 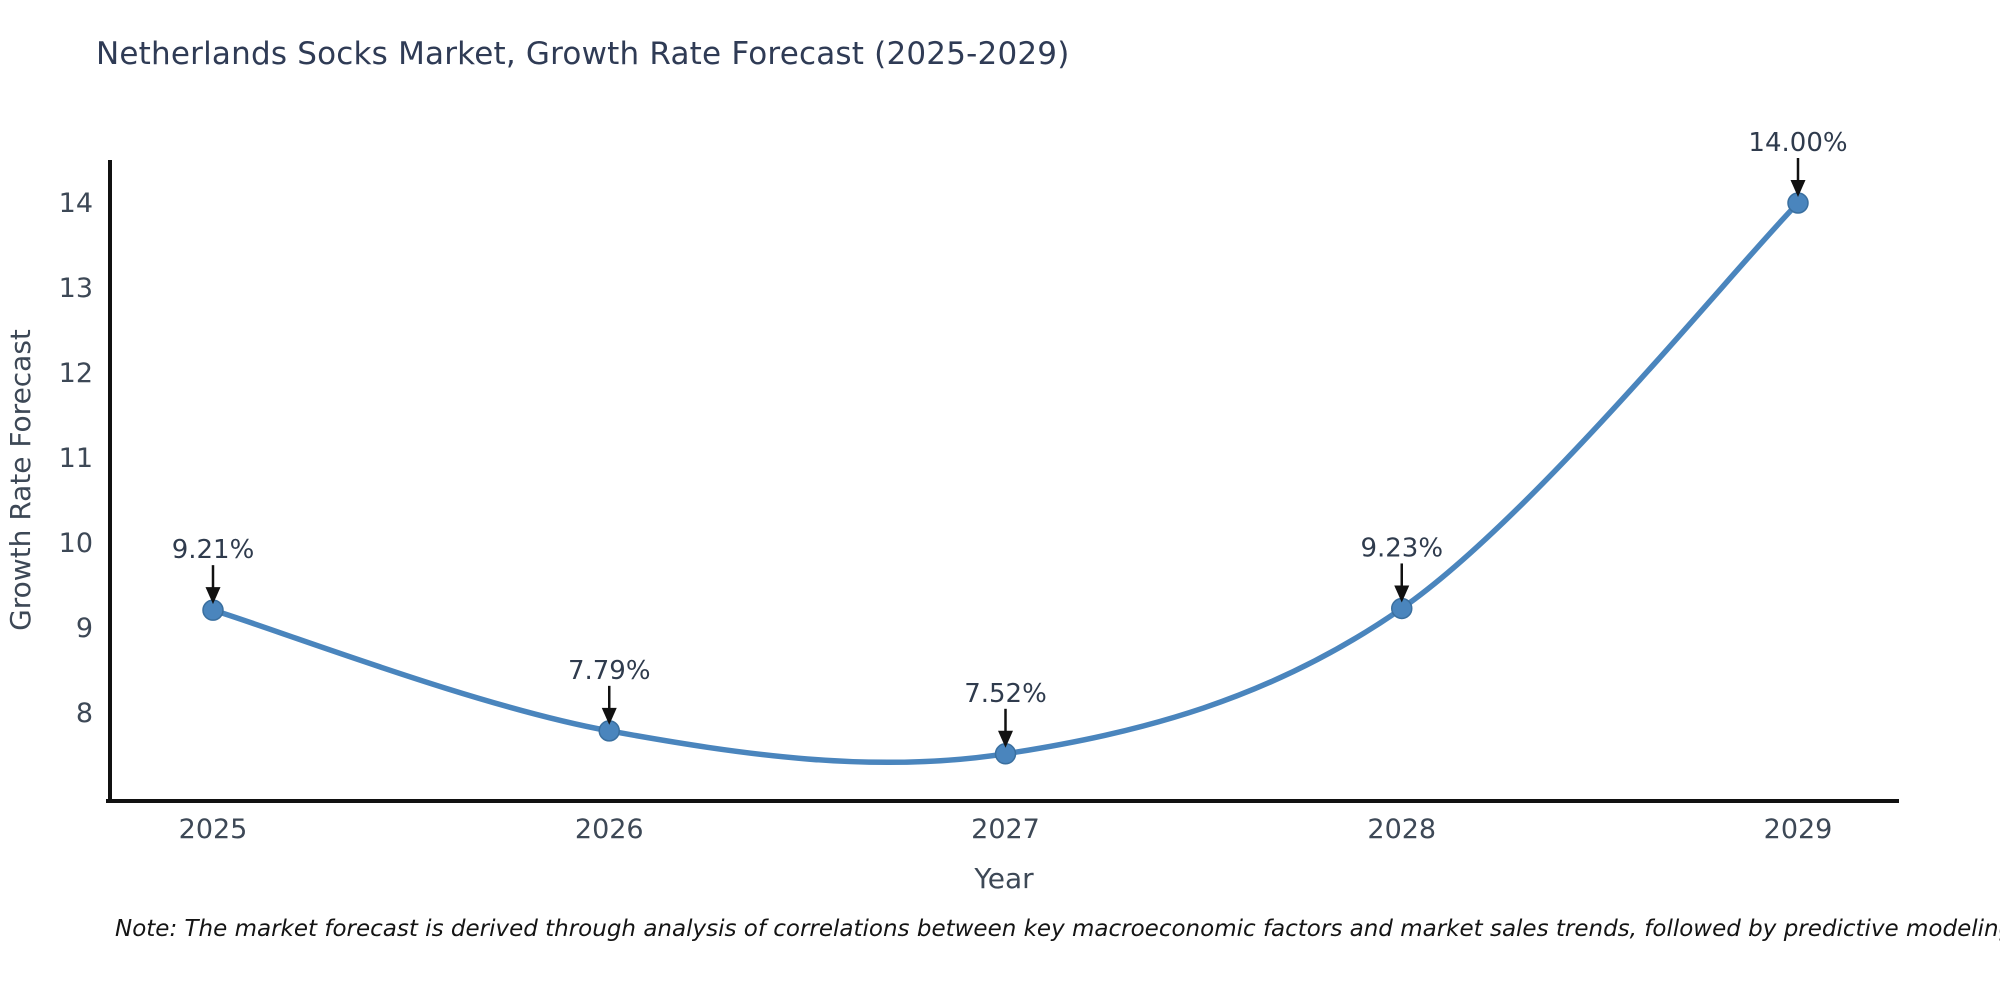 What do you see at coordinates (84, 628) in the screenshot?
I see `y-tick-label: 9` at bounding box center [84, 628].